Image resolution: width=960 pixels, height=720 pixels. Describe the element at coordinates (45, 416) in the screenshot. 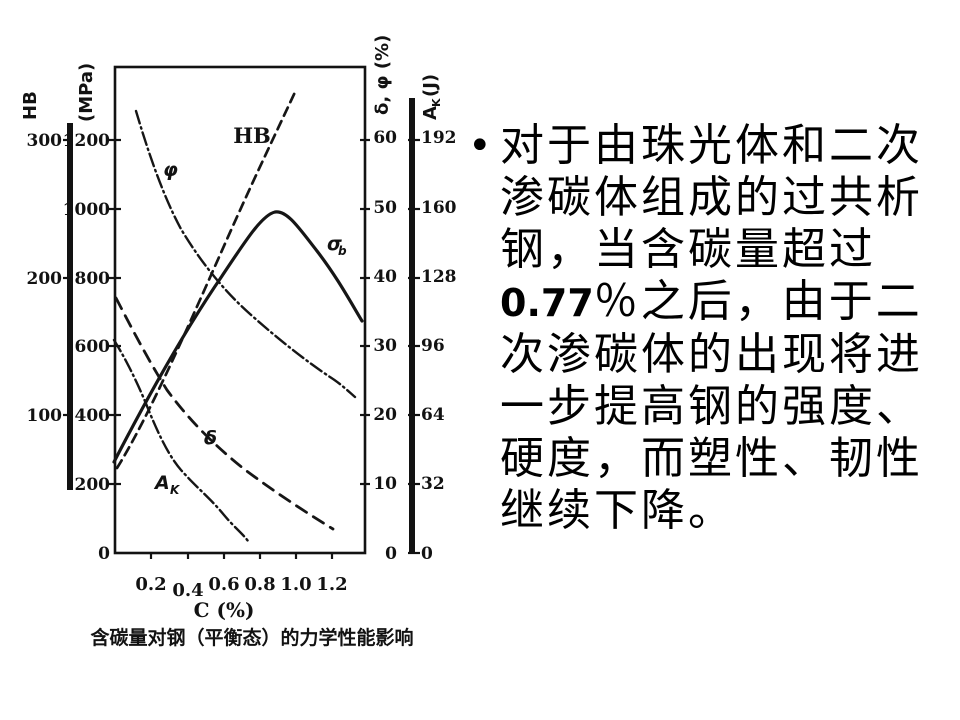

I see `hb-tick-label: 100` at that location.